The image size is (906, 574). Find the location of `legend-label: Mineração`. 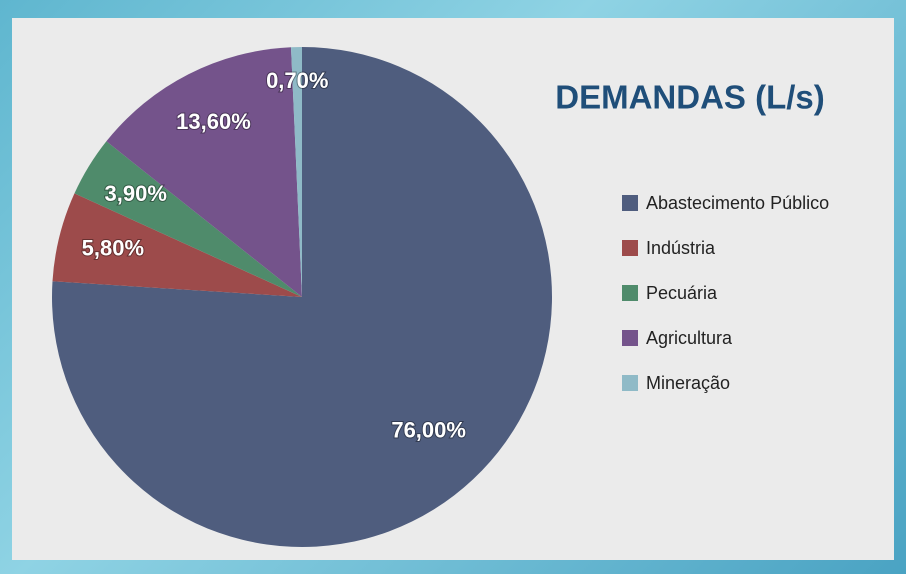

legend-label: Mineração is located at coordinates (688, 383).